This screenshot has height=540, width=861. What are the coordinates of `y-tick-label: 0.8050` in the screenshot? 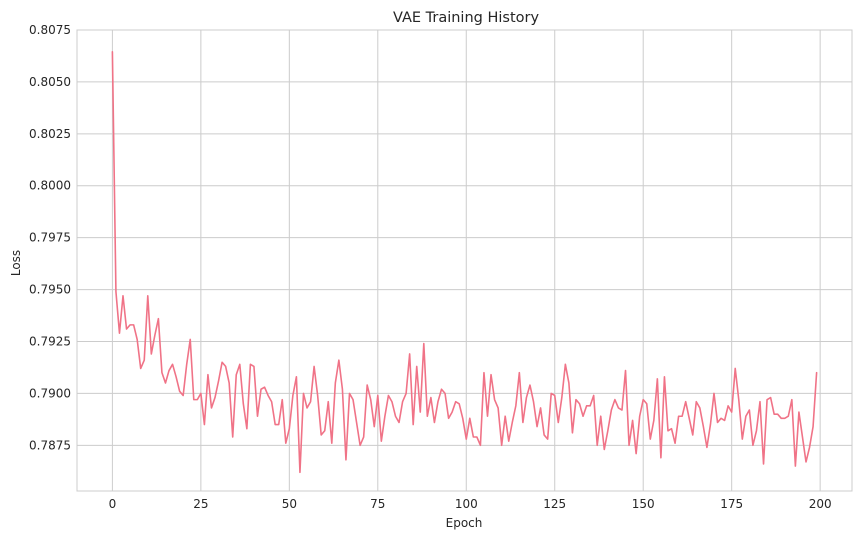 It's located at (50, 82).